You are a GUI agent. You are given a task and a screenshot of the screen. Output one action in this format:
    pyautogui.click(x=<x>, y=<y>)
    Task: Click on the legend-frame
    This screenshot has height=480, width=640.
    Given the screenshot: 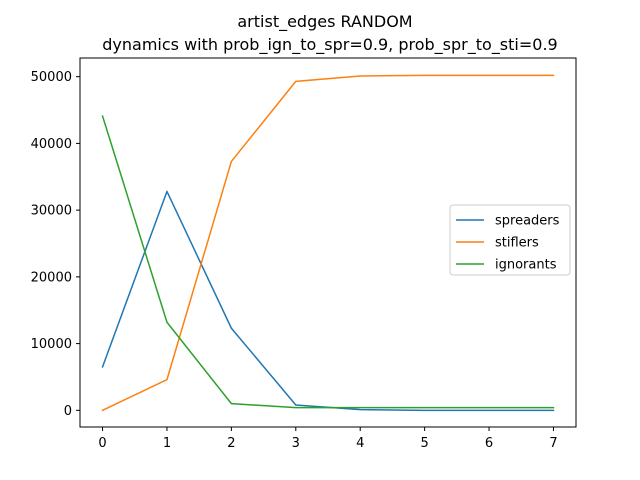 What is the action you would take?
    pyautogui.click(x=510, y=240)
    